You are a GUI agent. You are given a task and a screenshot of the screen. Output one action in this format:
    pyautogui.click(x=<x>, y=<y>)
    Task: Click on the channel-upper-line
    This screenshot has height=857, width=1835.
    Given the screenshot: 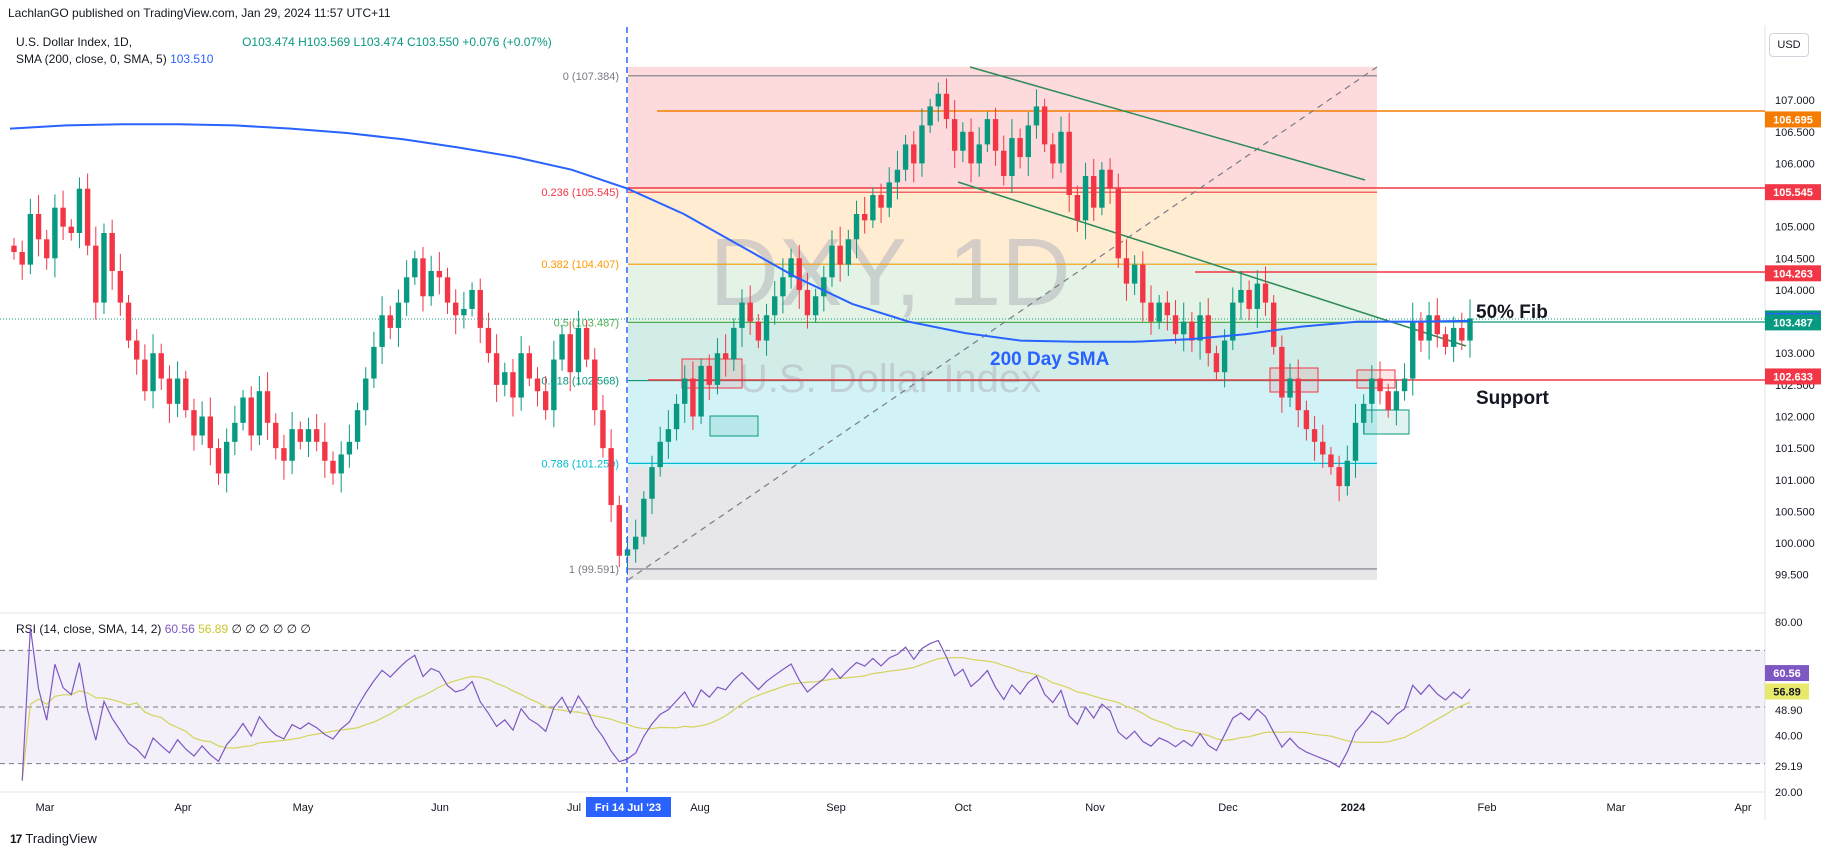 What is the action you would take?
    pyautogui.click(x=1167, y=123)
    